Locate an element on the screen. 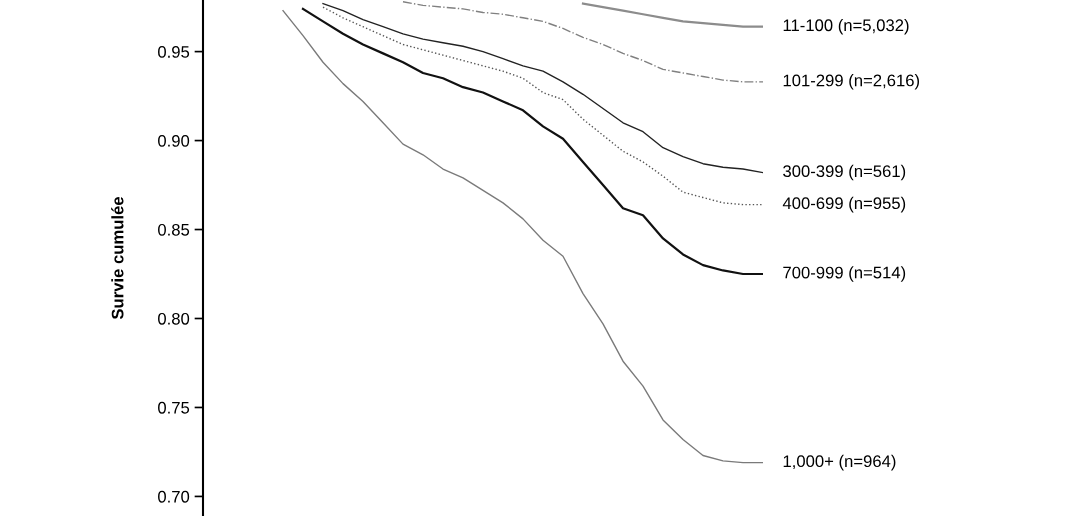 Image resolution: width=1078 pixels, height=516 pixels. y-tick-label: 0.80 is located at coordinates (174, 318).